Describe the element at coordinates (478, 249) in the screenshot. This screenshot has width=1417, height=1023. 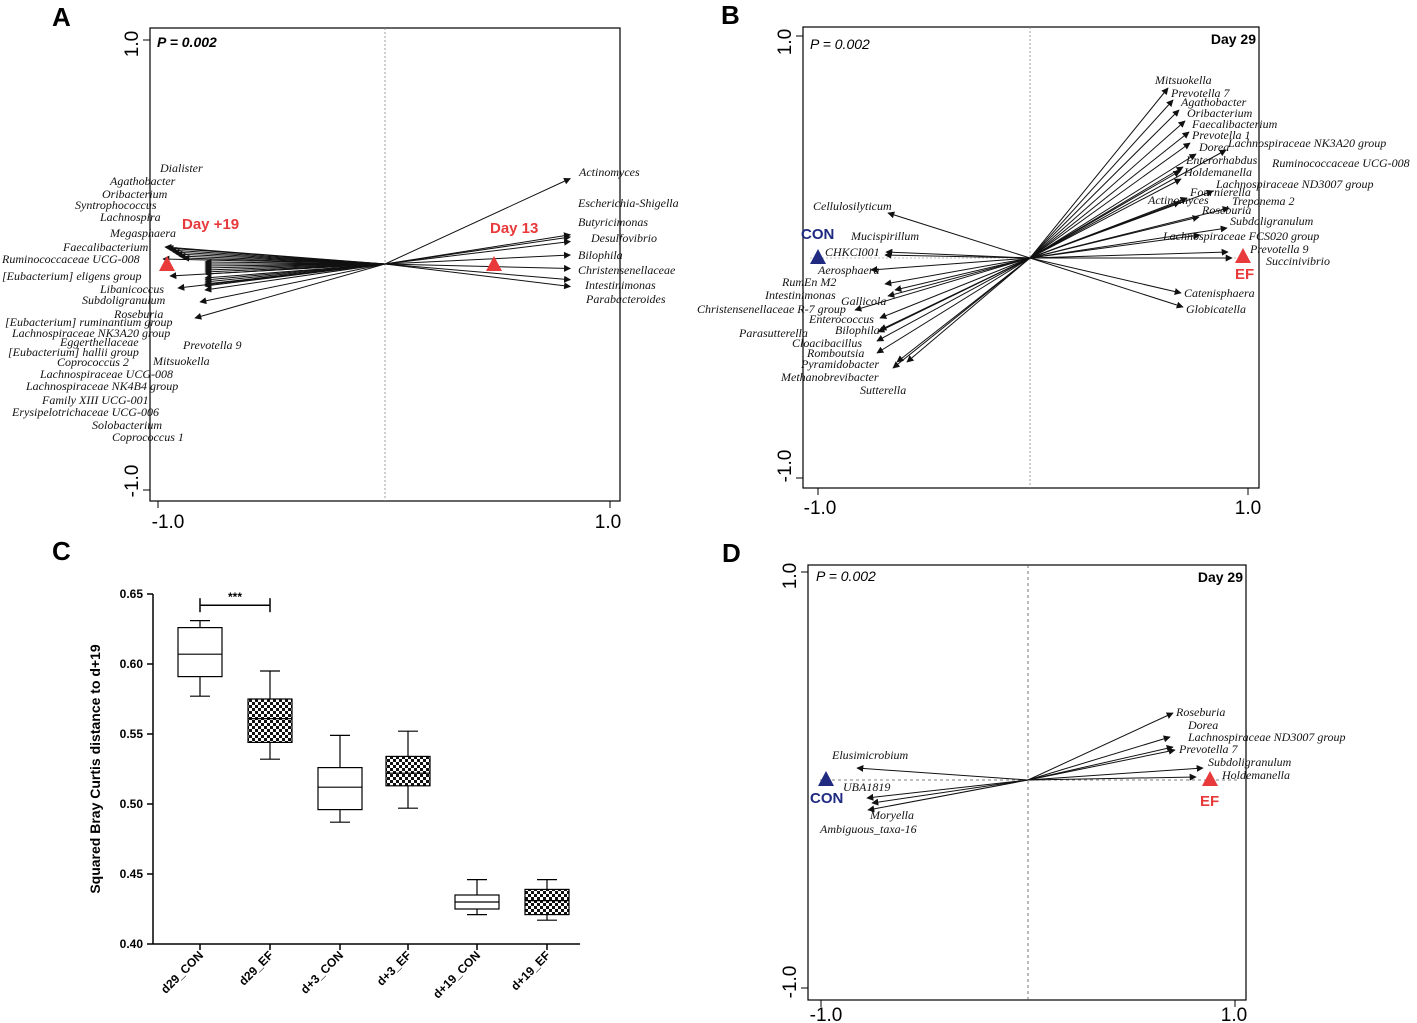
I see `arrow-butyricimonas` at that location.